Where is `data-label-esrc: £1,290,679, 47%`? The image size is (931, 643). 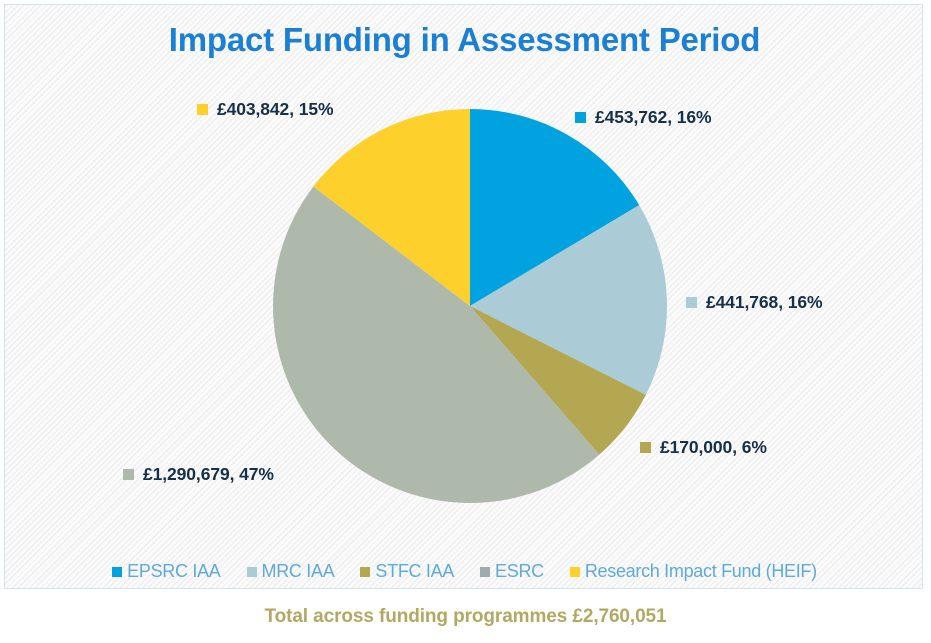 data-label-esrc: £1,290,679, 47% is located at coordinates (198, 474).